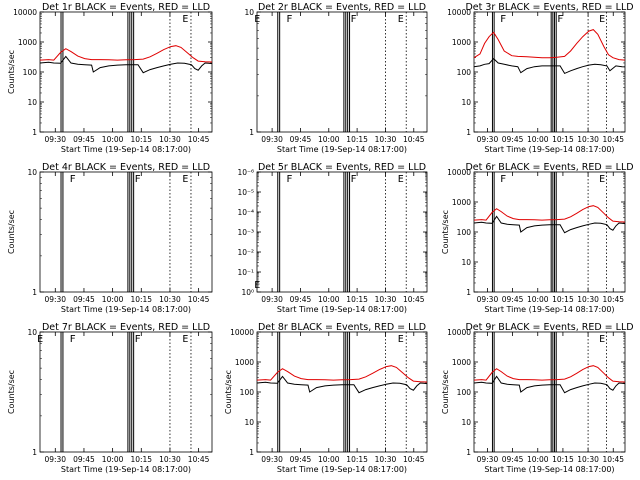 The height and width of the screenshot is (480, 640). What do you see at coordinates (126, 54) in the screenshot?
I see `series-lld` at bounding box center [126, 54].